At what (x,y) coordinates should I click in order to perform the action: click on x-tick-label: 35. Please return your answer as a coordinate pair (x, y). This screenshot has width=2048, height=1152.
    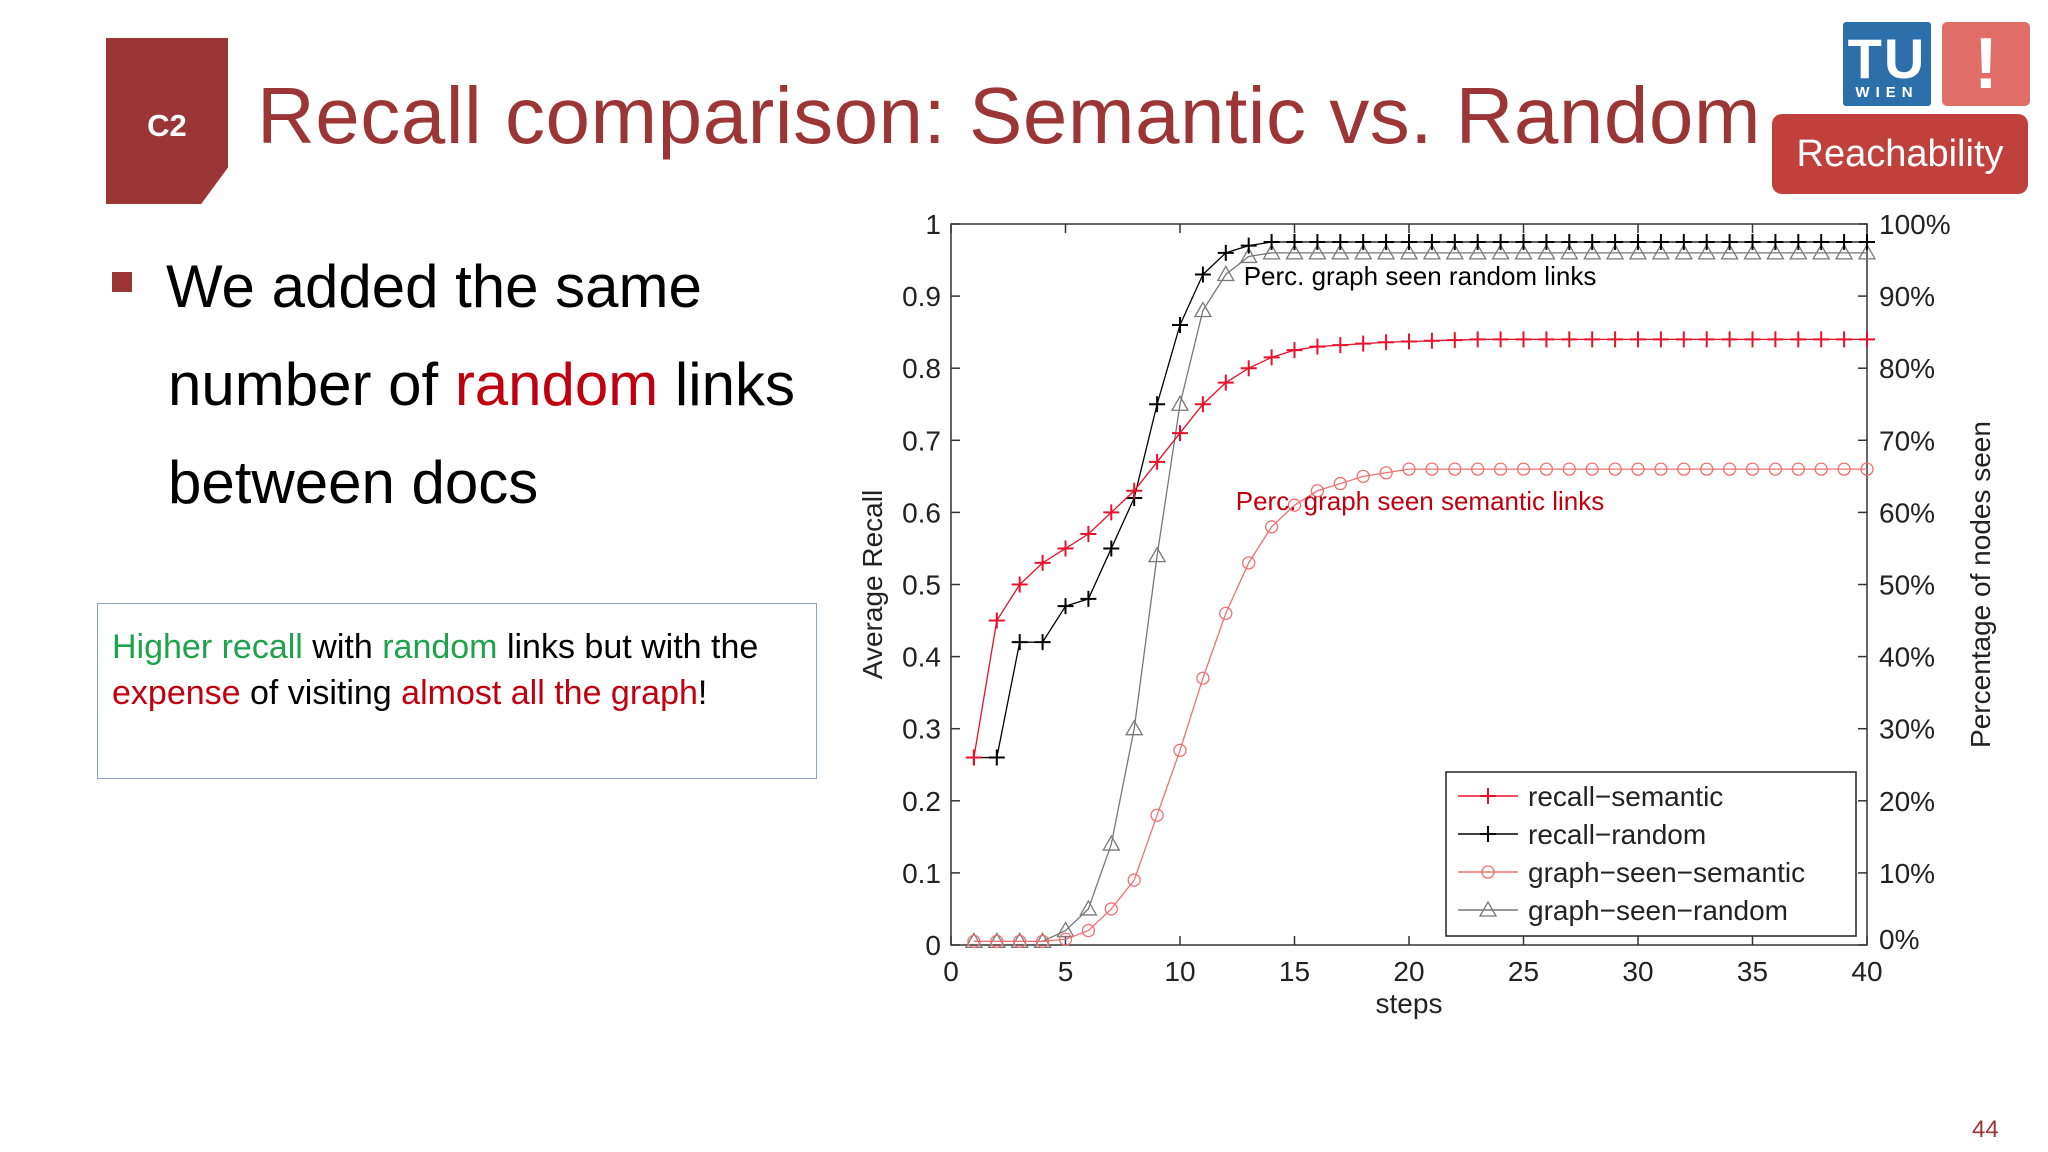
    Looking at the image, I should click on (1752, 971).